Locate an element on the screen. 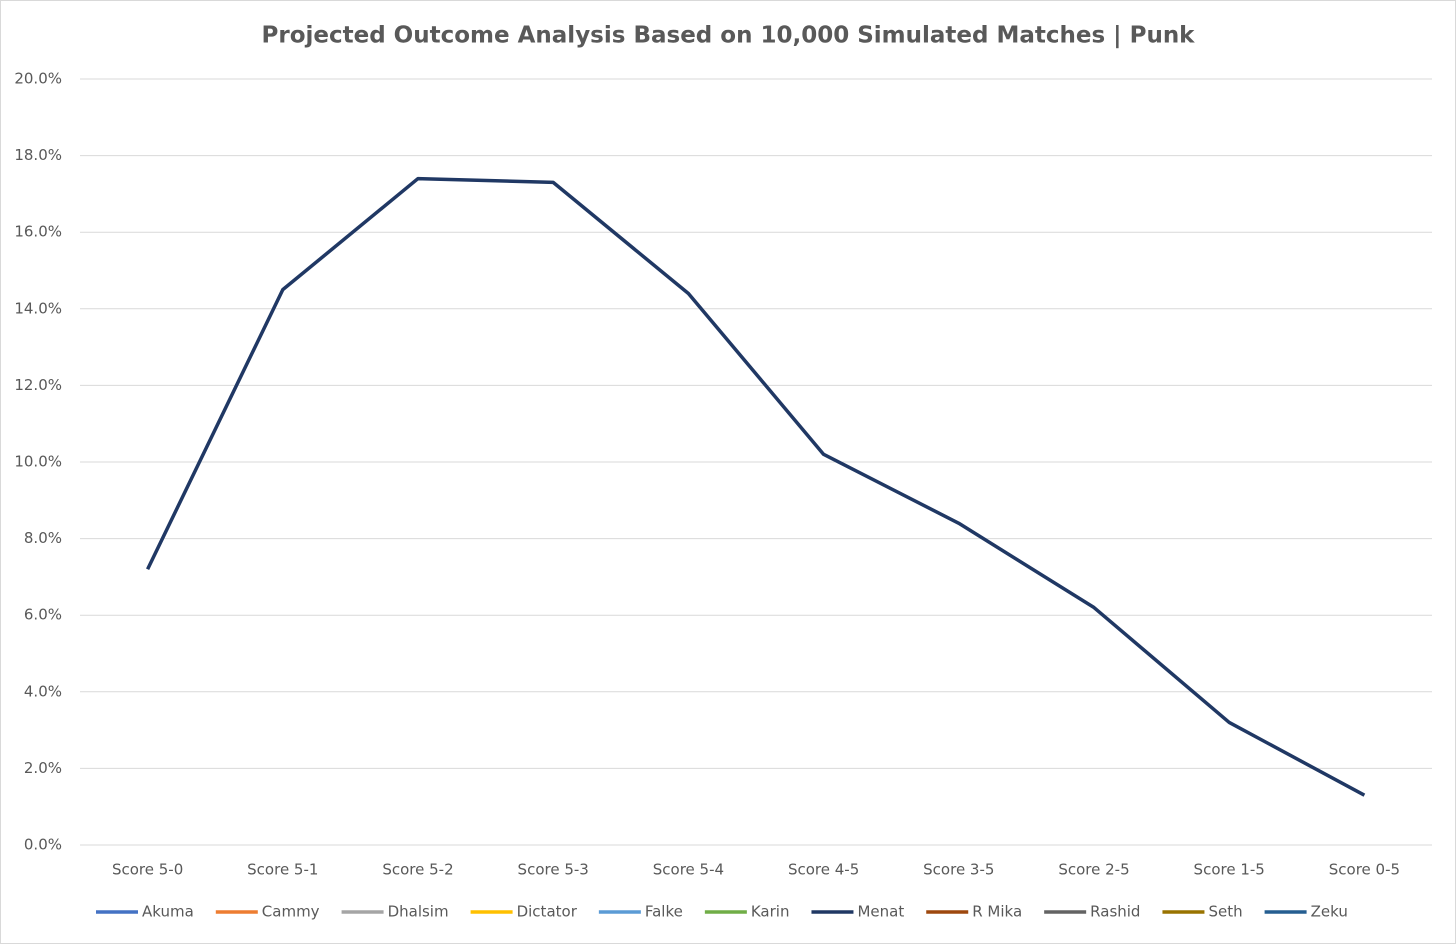  legend-label: Falke is located at coordinates (664, 912).